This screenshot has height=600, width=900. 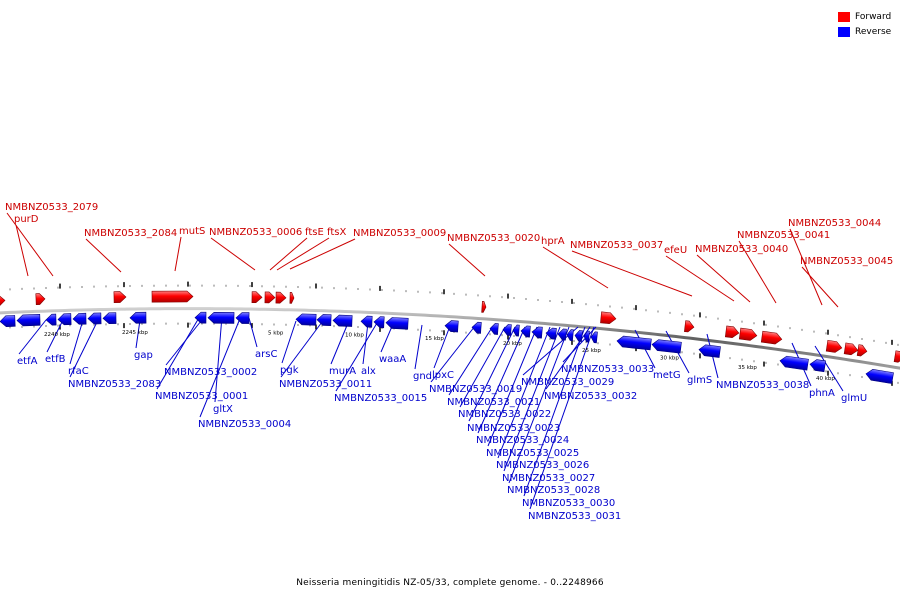 I want to click on reverse-gene-label-nmbnz0533-0011: NMBNZ0533_0011, so click(x=325, y=384).